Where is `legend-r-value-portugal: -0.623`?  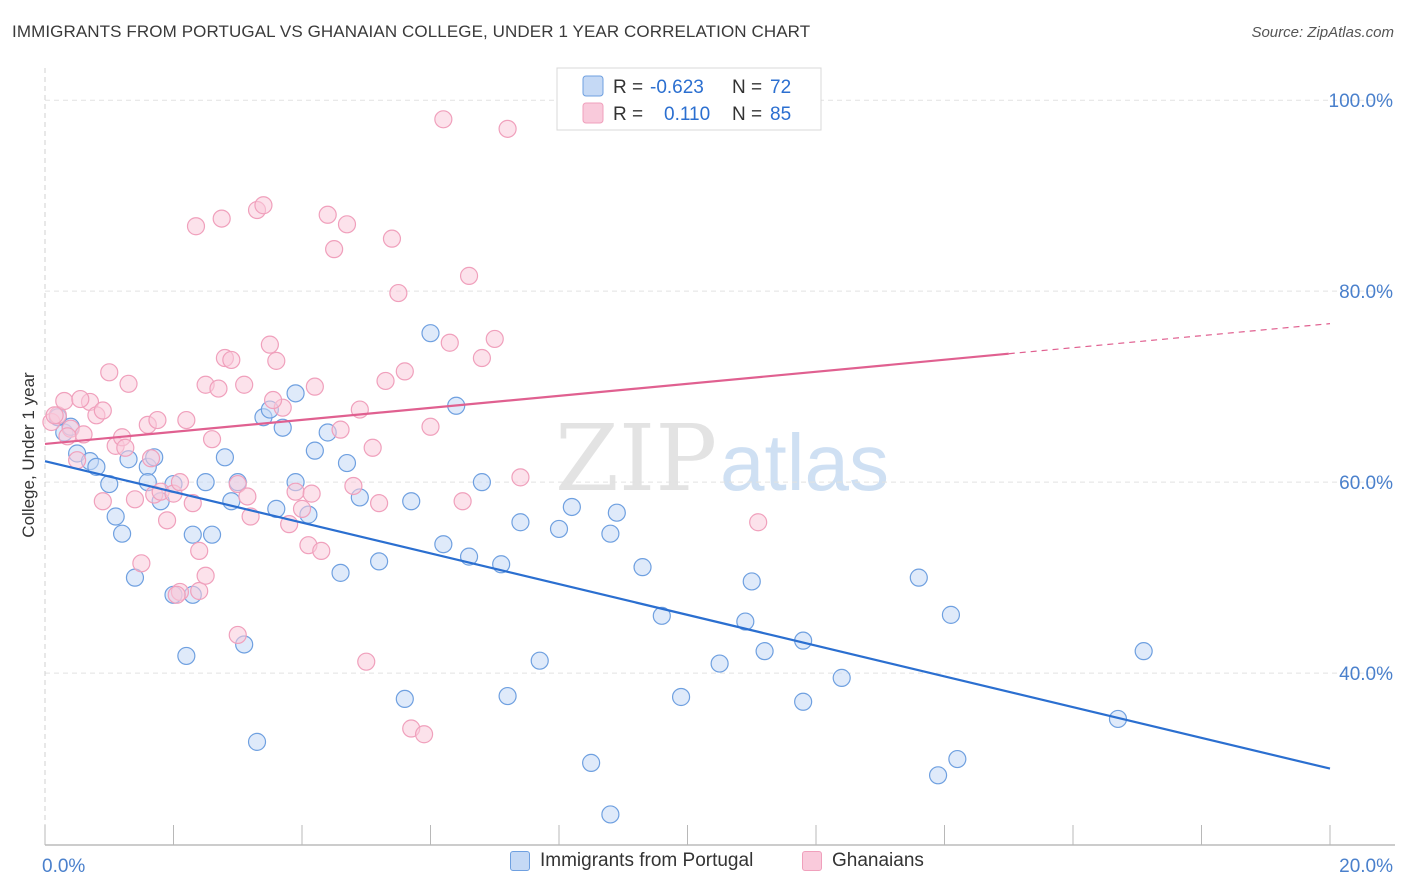
legend-r-value-portugal: -0.623 is located at coordinates (677, 87).